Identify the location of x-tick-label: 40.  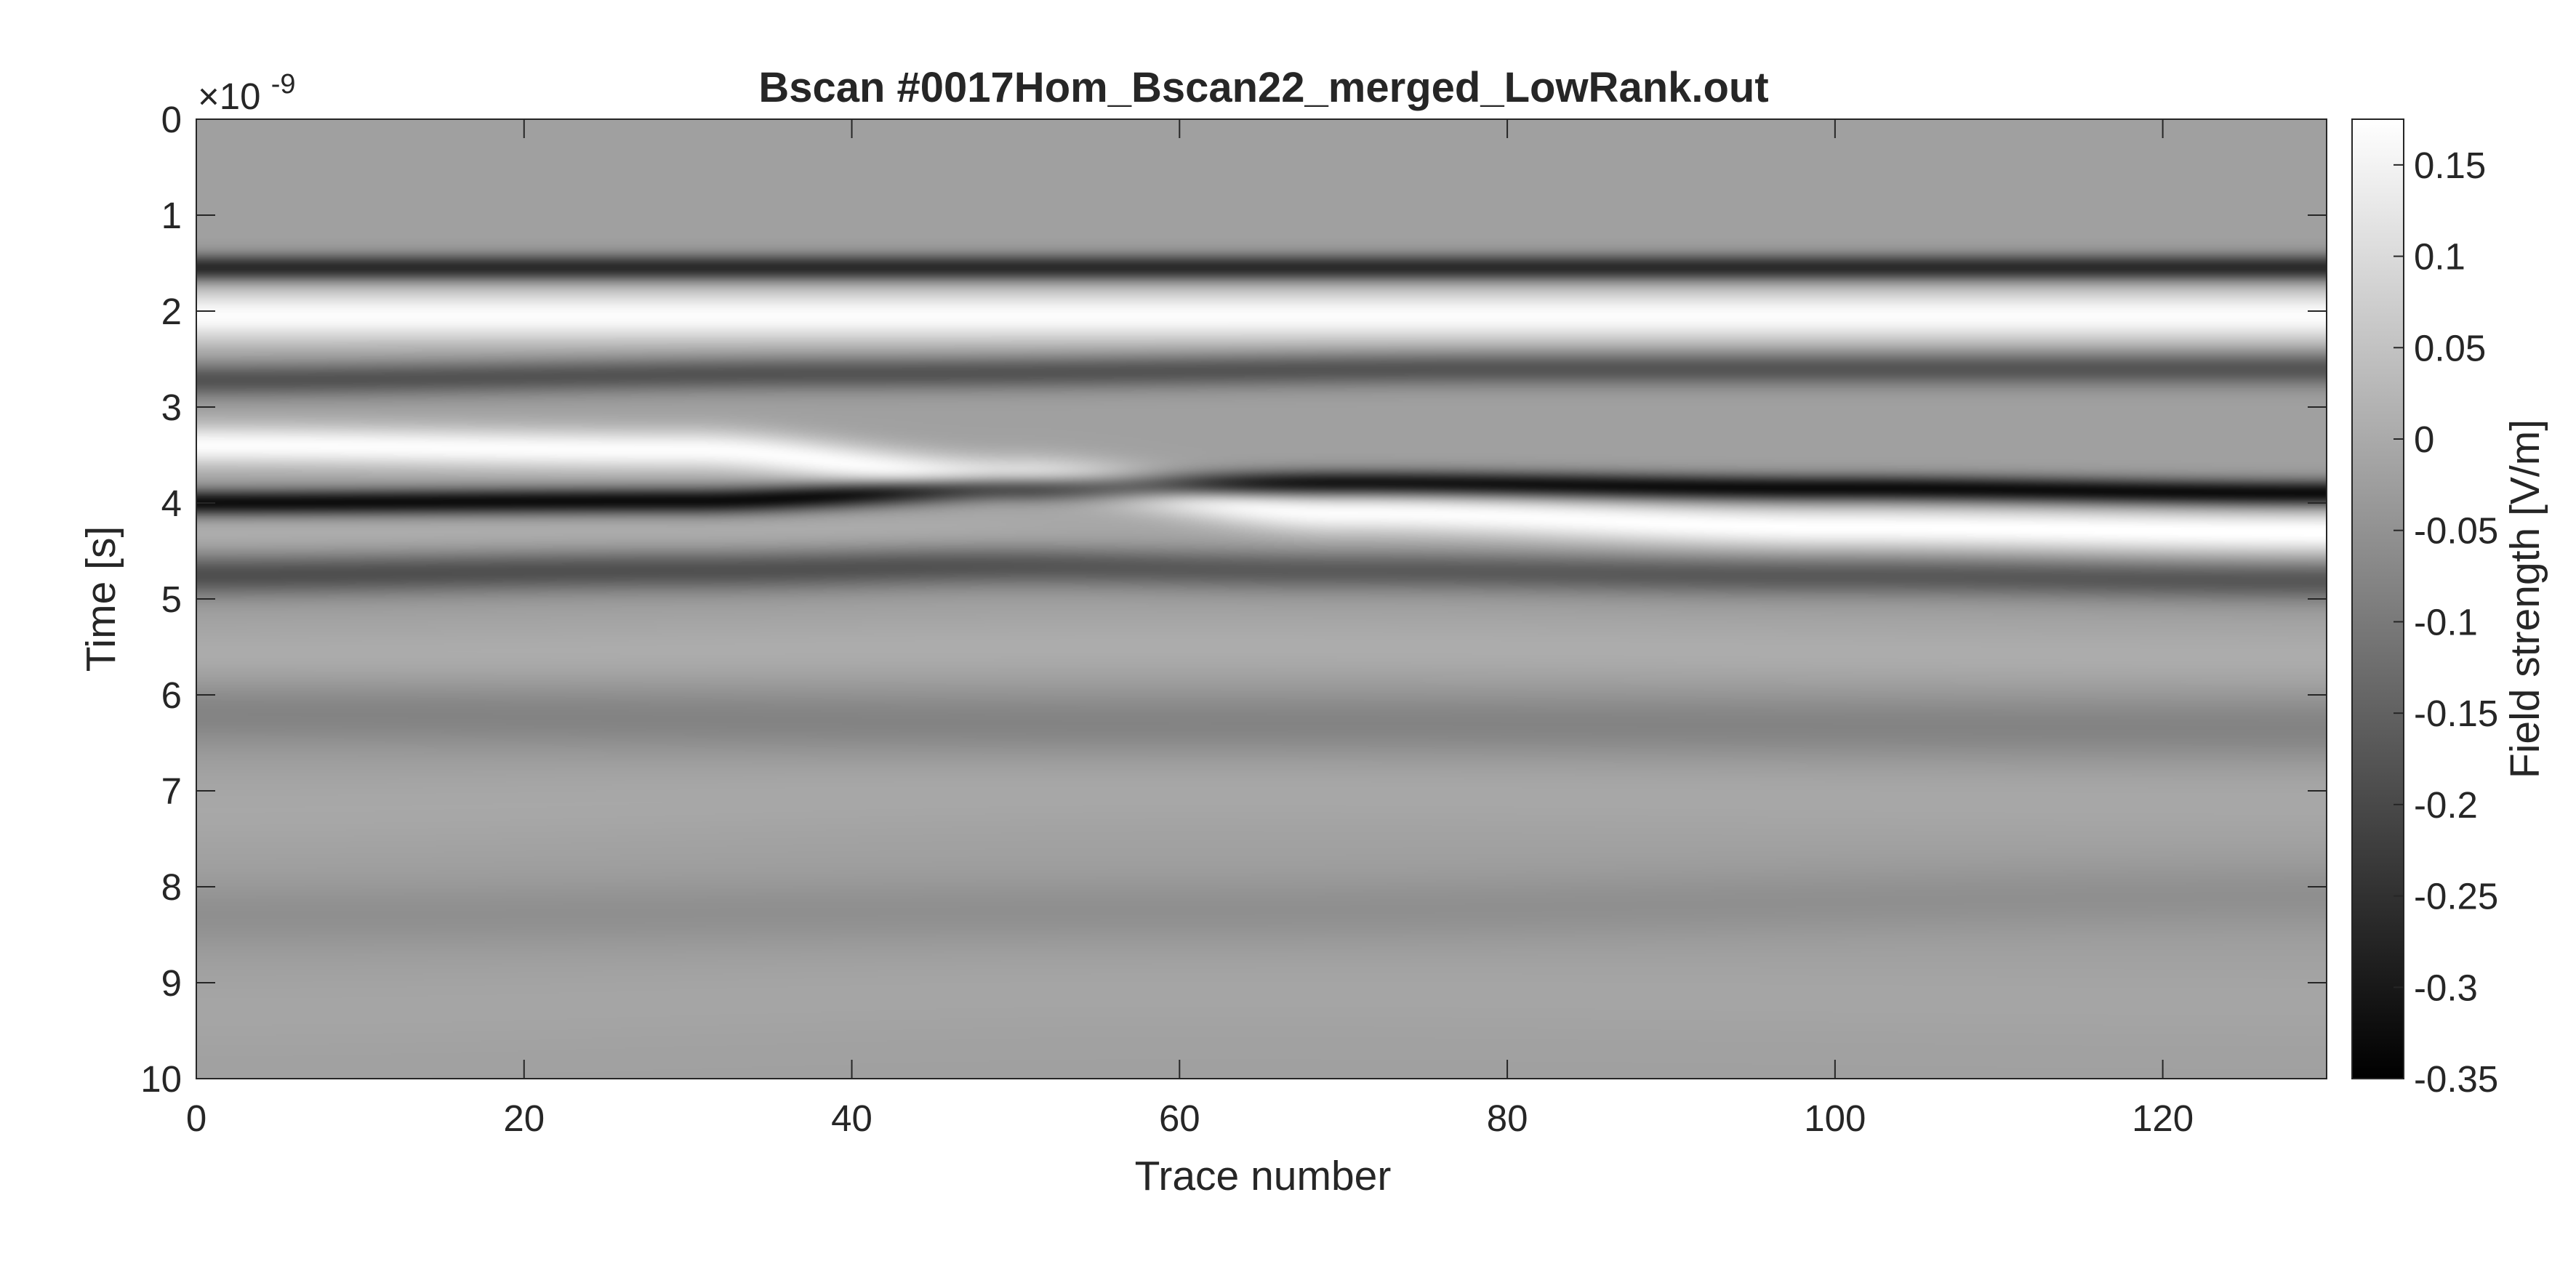
(852, 1118).